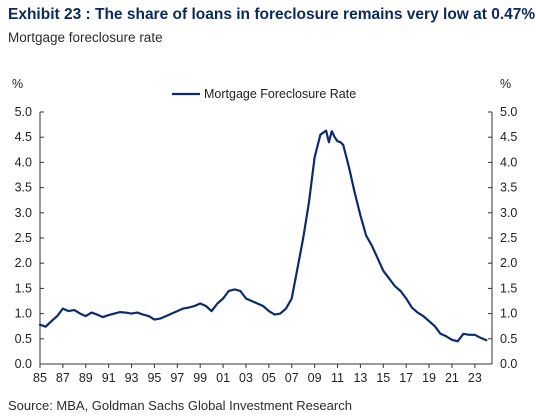 Image resolution: width=536 pixels, height=420 pixels. I want to click on y-tick-label-right: 3.0, so click(508, 213).